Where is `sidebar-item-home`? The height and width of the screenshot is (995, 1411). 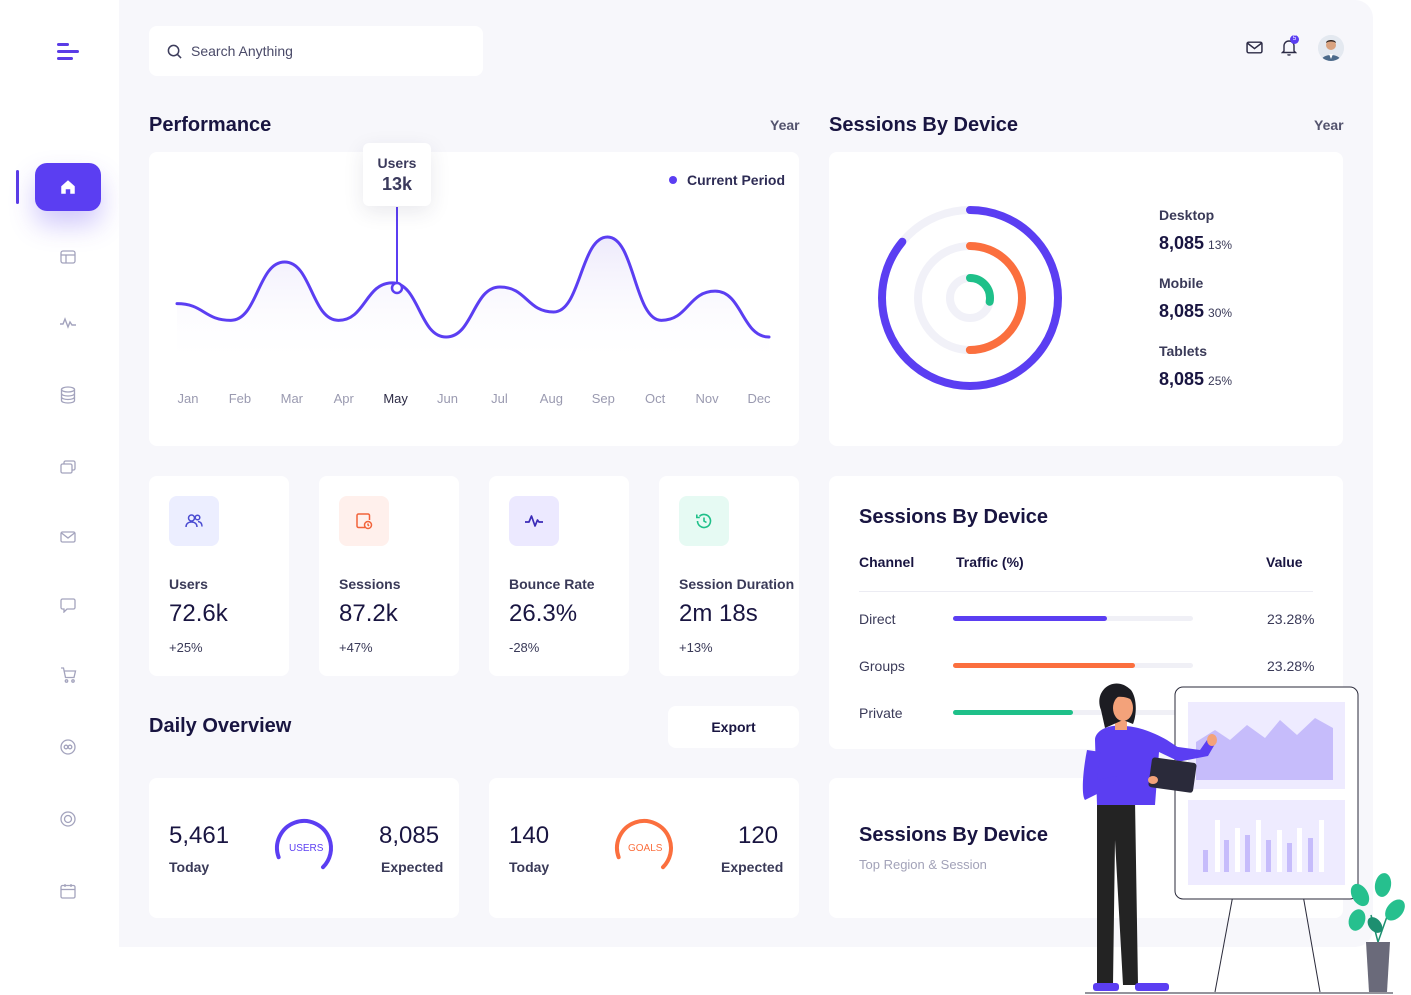
sidebar-item-home is located at coordinates (68, 187).